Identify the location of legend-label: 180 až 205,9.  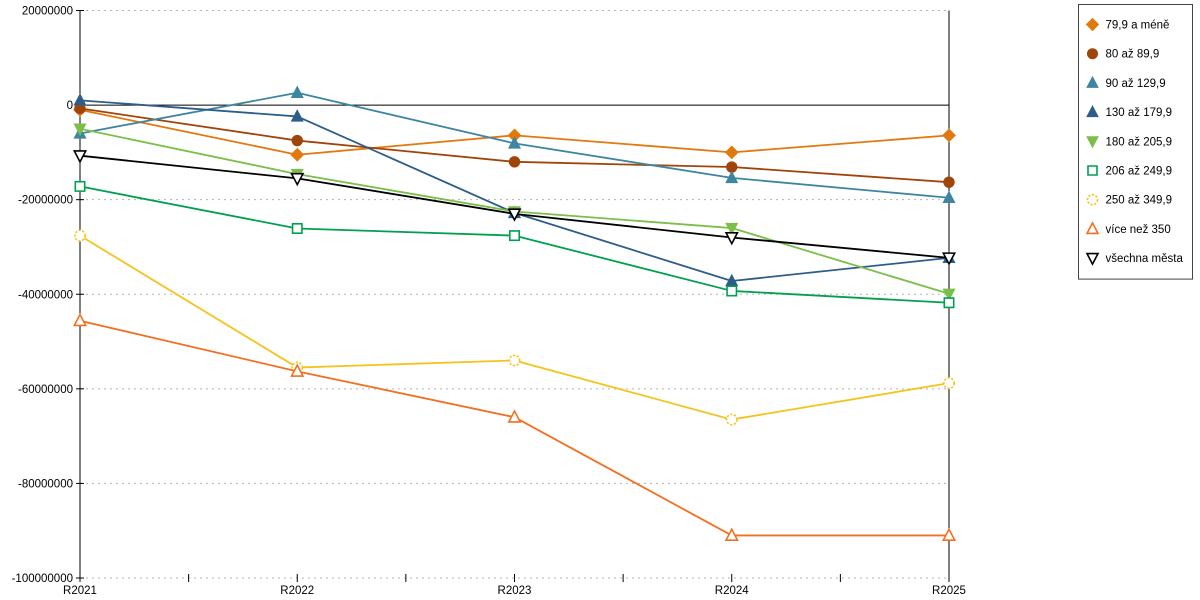
(1139, 142).